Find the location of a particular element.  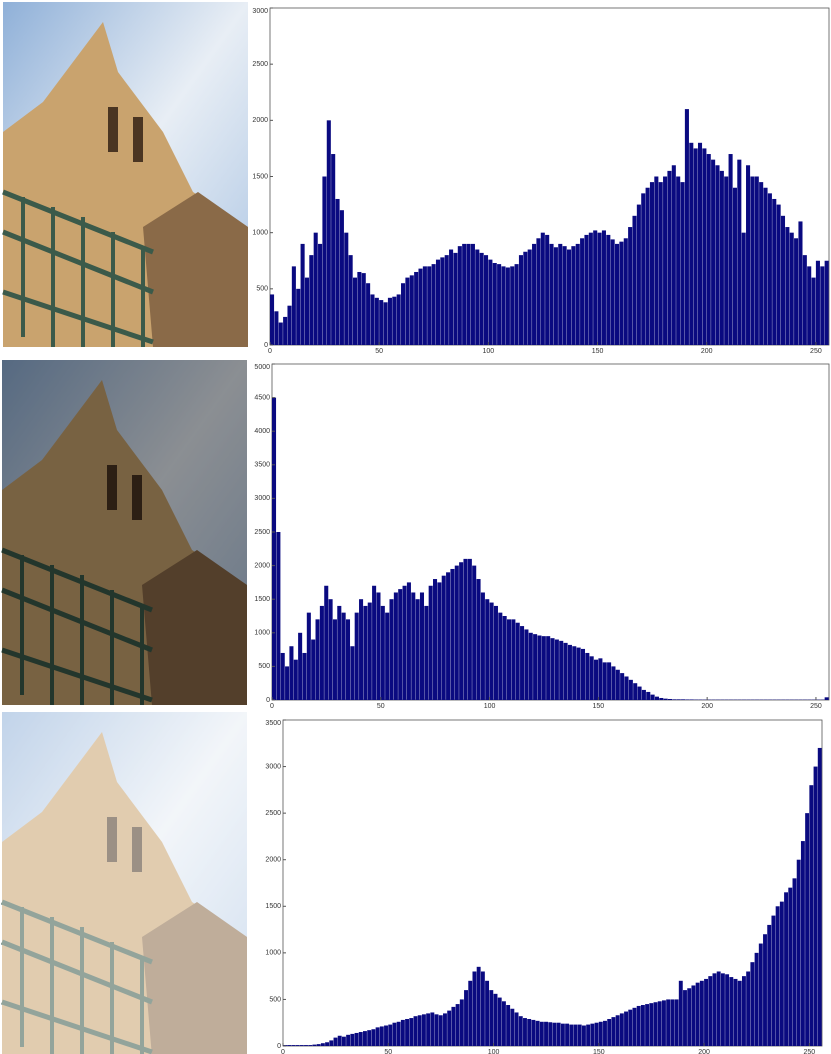

x-tick-label: 100 is located at coordinates (494, 1051).